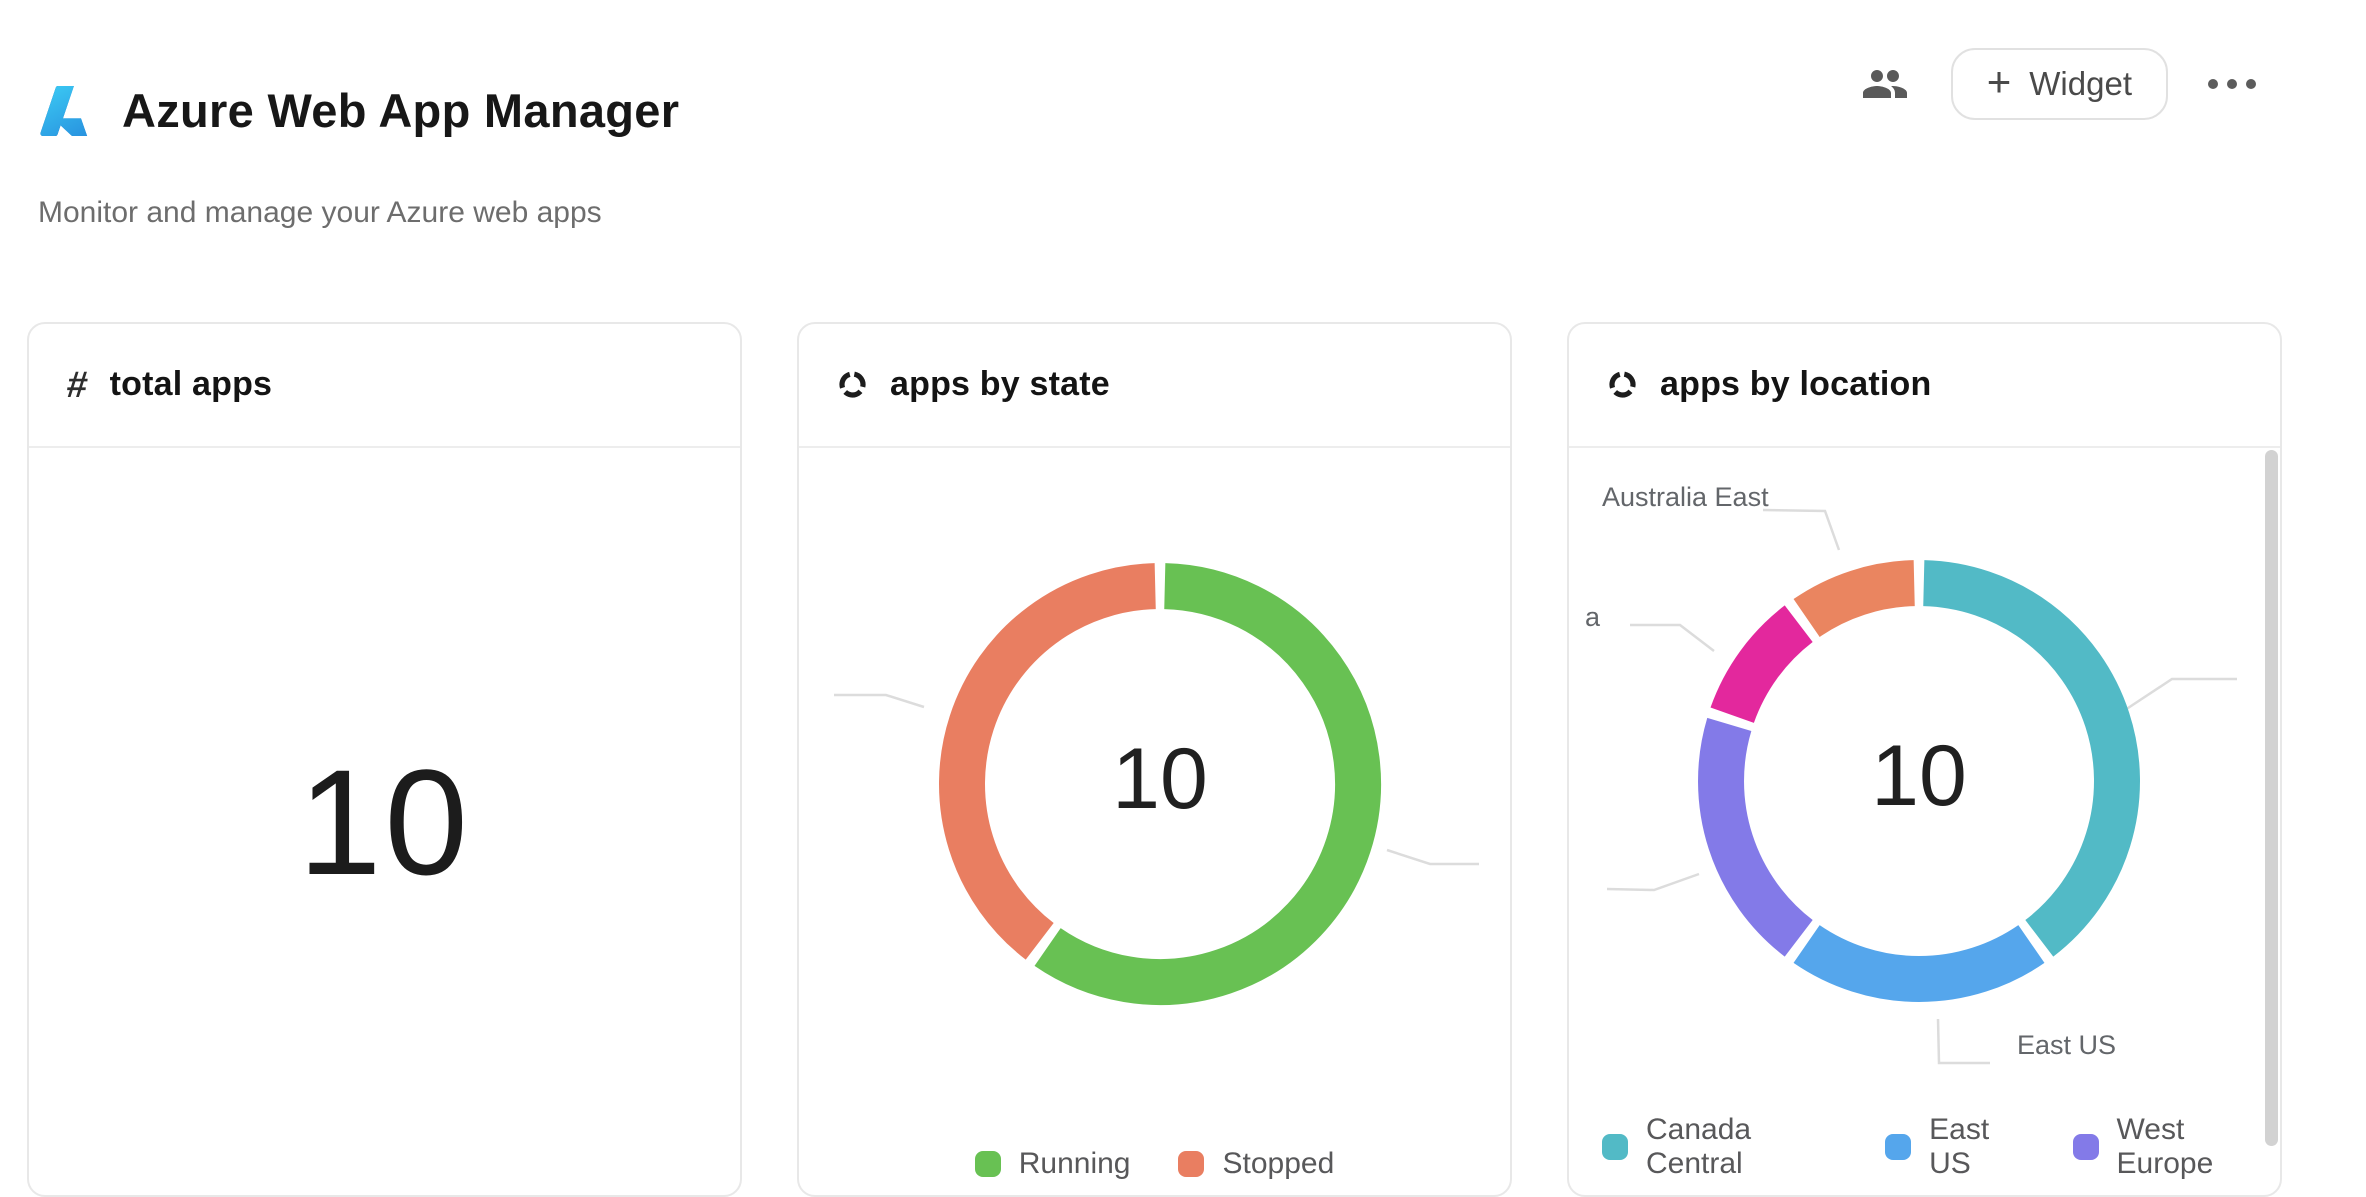 This screenshot has width=2366, height=1197. What do you see at coordinates (1278, 1163) in the screenshot?
I see `legend-label: Stopped` at bounding box center [1278, 1163].